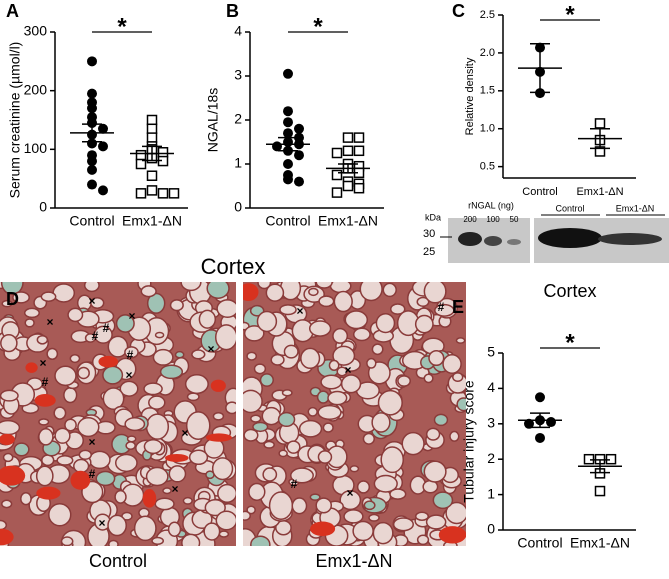  What do you see at coordinates (491, 205) in the screenshot?
I see `blot-standard: rNGAL (ng)` at bounding box center [491, 205].